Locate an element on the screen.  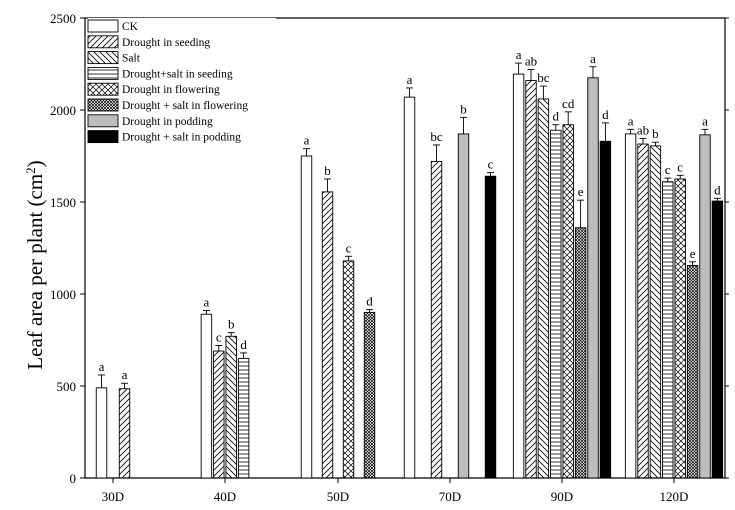
y-axis-title: Leaf area per plant (cm2) is located at coordinates (35, 264).